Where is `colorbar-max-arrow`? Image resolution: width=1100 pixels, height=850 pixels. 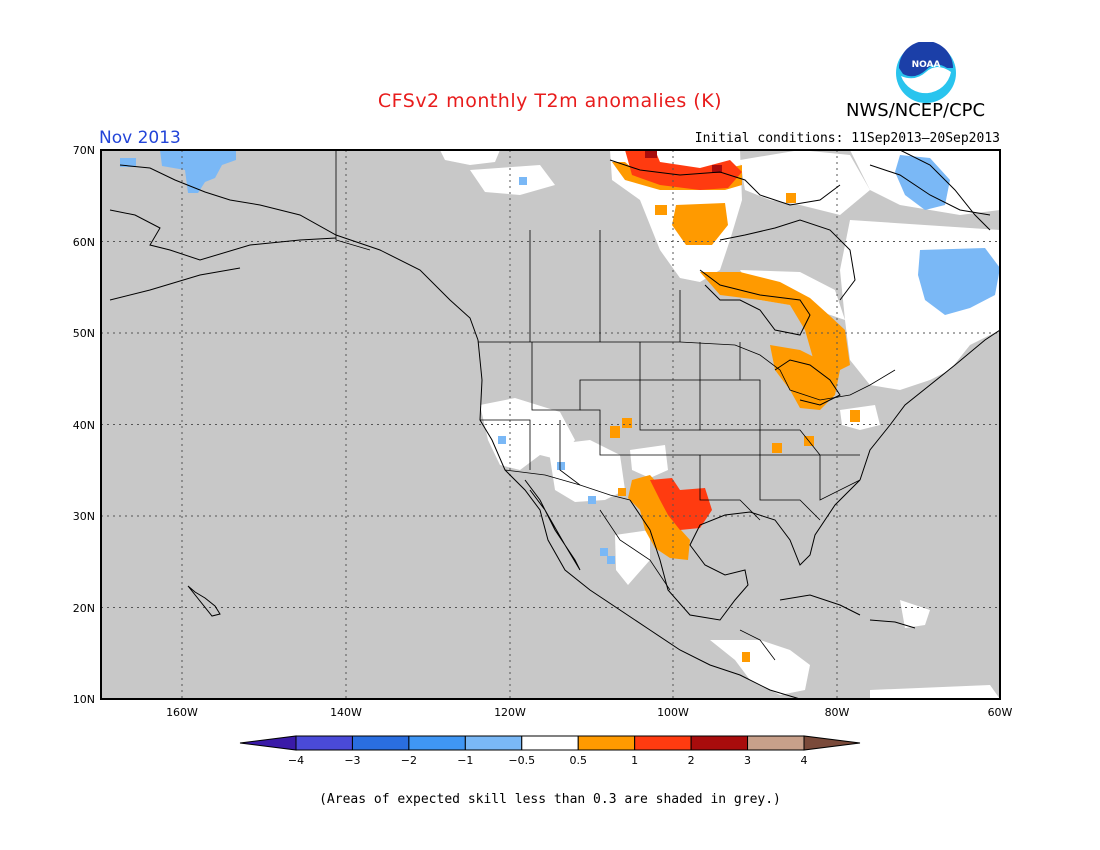
colorbar-max-arrow is located at coordinates (832, 743).